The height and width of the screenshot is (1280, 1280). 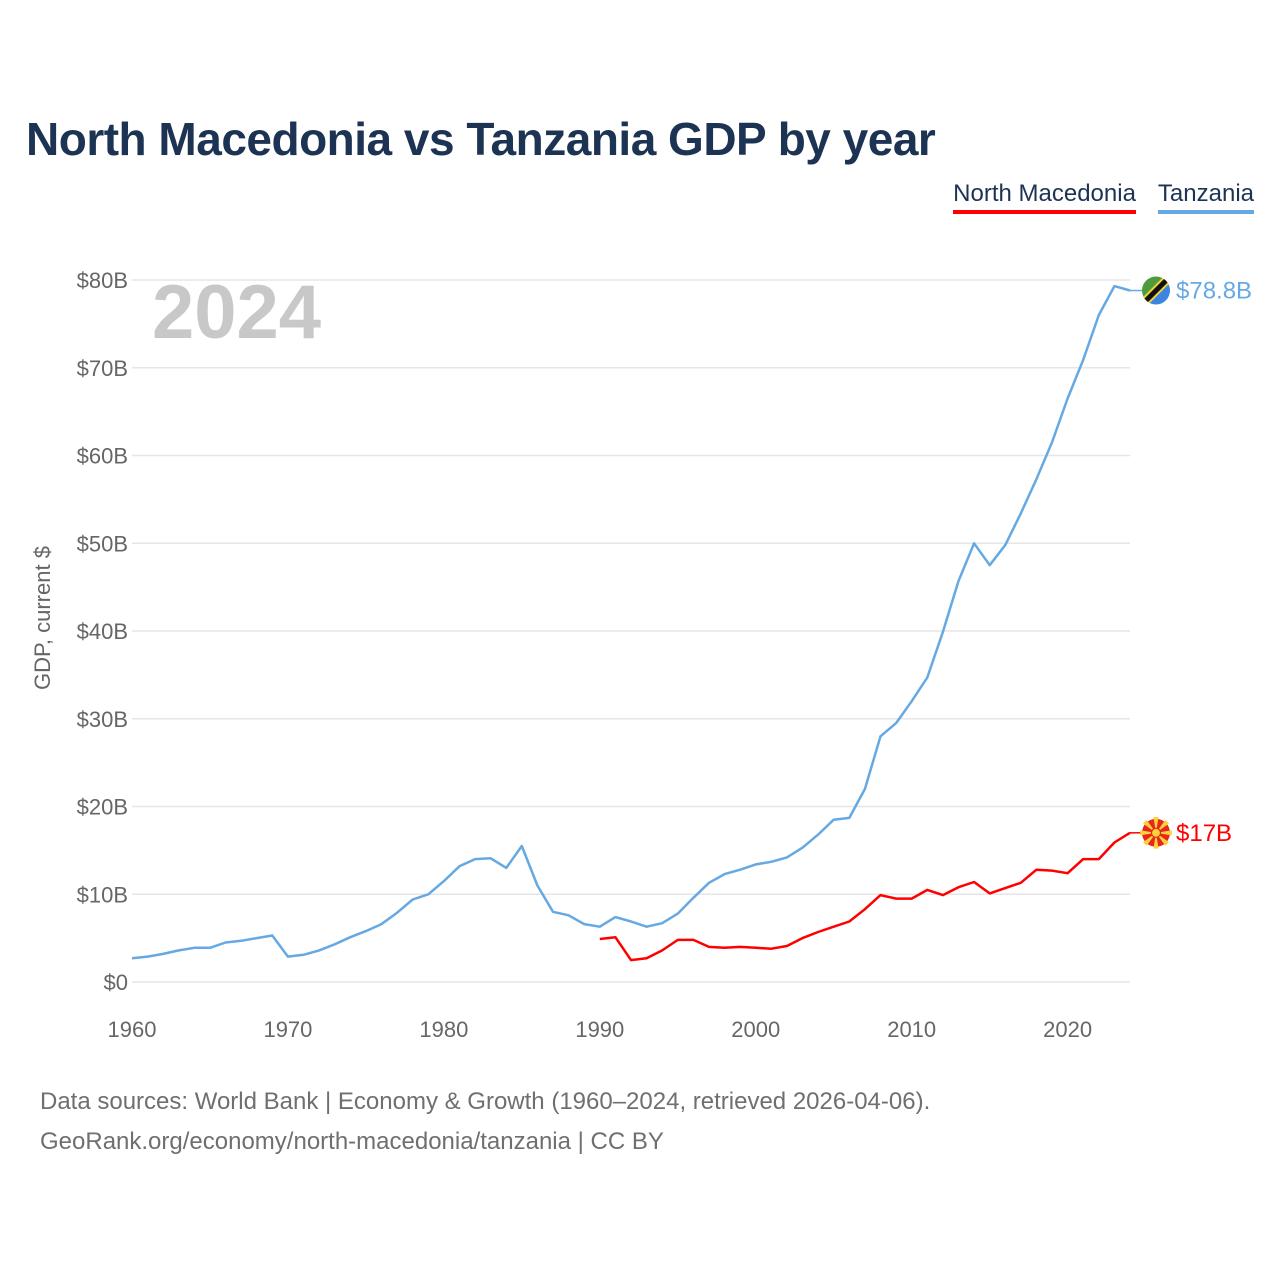 I want to click on north-macedonia-flag-icon, so click(x=1156, y=833).